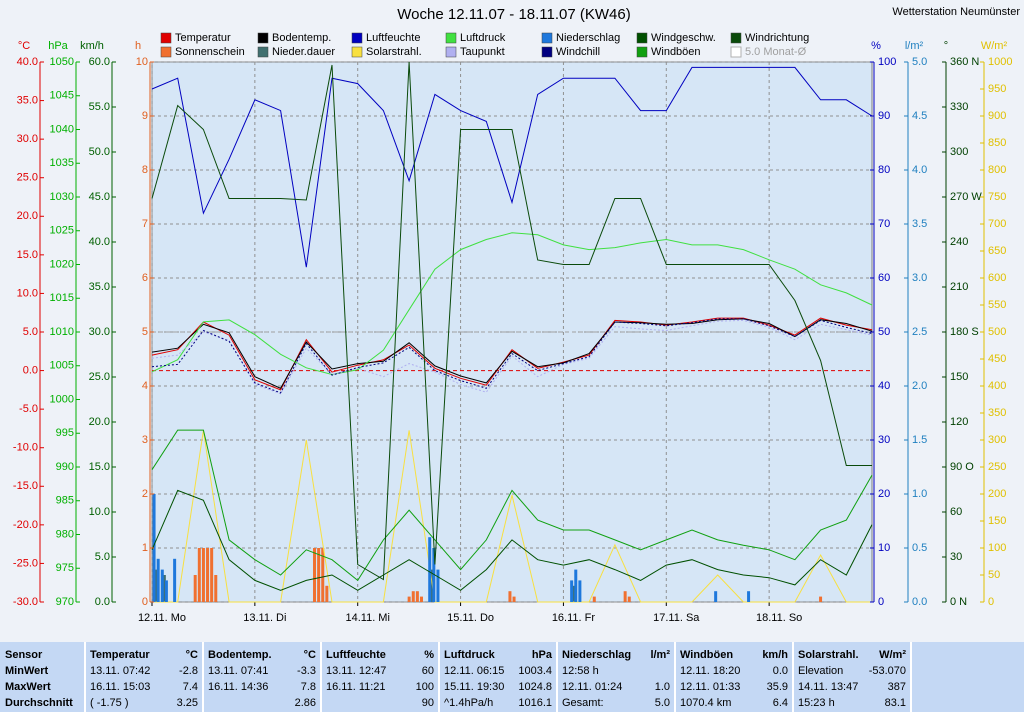 This screenshot has width=1024, height=712. Describe the element at coordinates (62, 62) in the screenshot. I see `y-tick-label: 1050` at that location.